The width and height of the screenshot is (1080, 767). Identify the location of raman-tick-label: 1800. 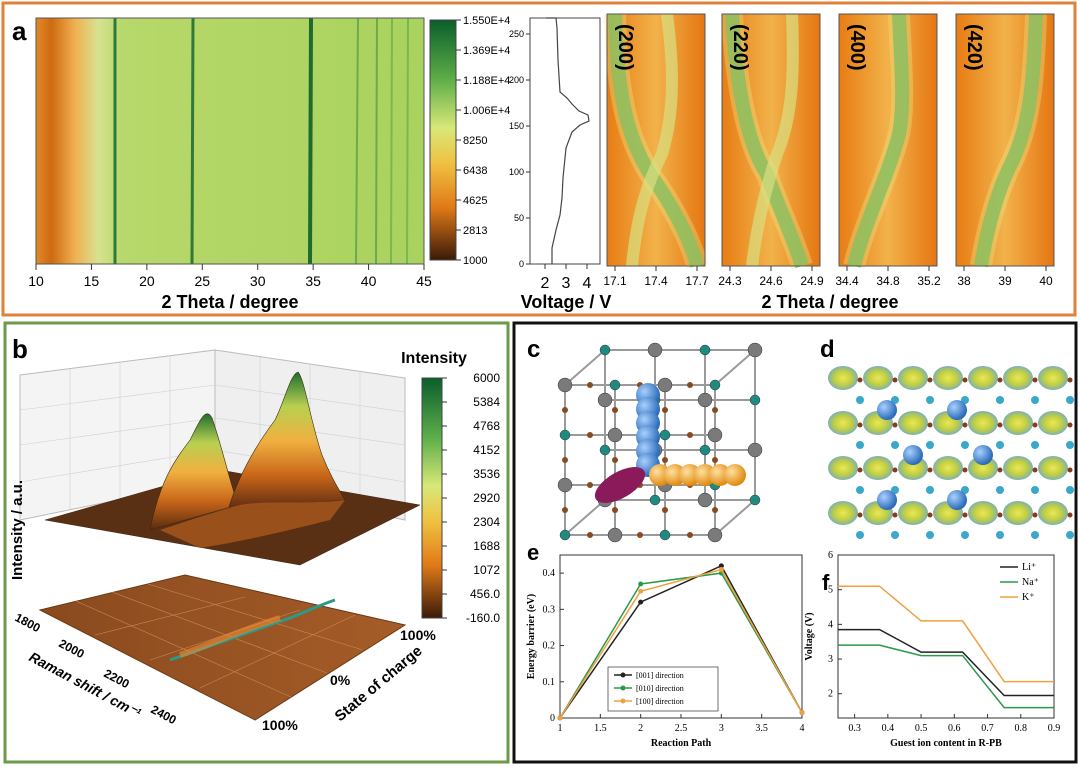
(28, 622).